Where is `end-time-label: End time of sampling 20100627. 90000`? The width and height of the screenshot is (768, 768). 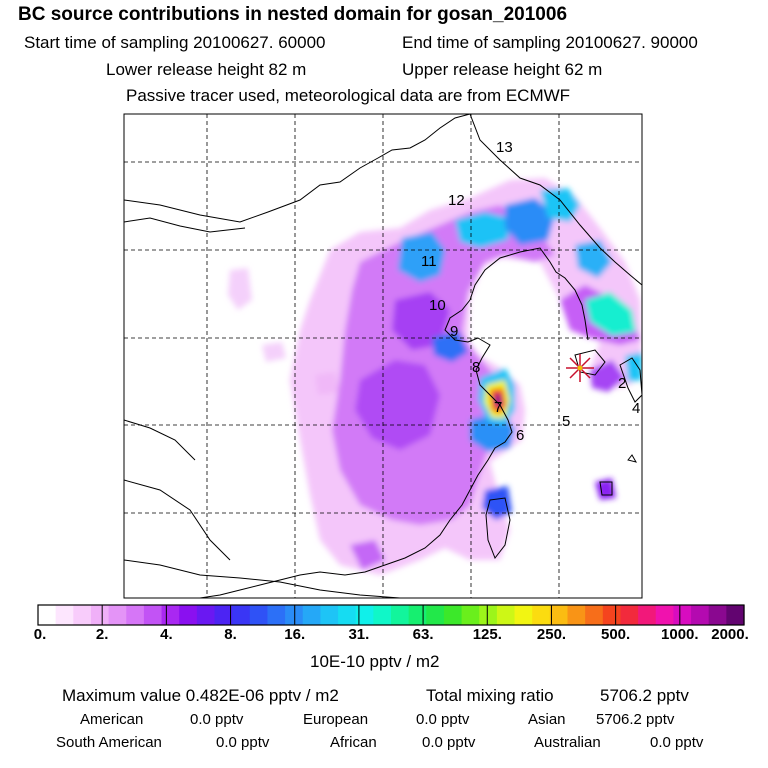
end-time-label: End time of sampling 20100627. 90000 is located at coordinates (550, 42).